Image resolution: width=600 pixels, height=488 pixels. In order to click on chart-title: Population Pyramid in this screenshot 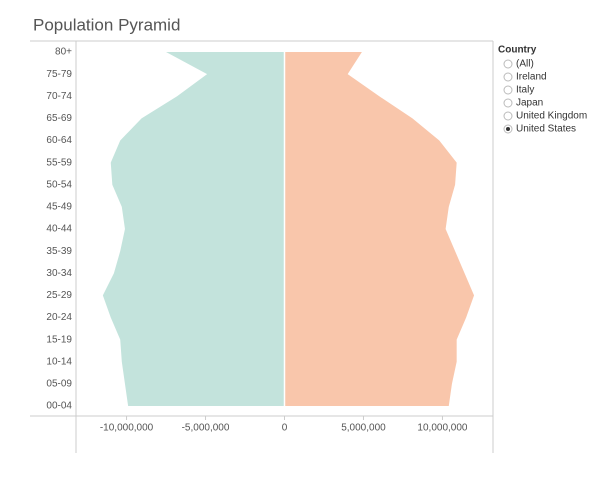, I will do `click(106, 24)`.